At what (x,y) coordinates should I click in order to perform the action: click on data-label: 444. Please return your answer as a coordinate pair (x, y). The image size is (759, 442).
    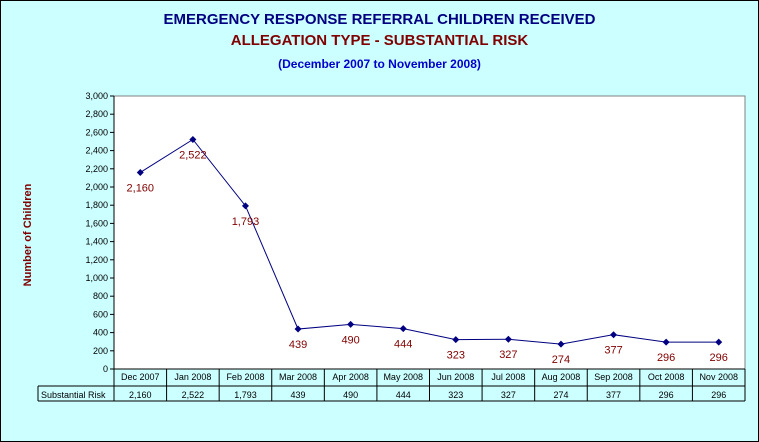
    Looking at the image, I should click on (403, 345).